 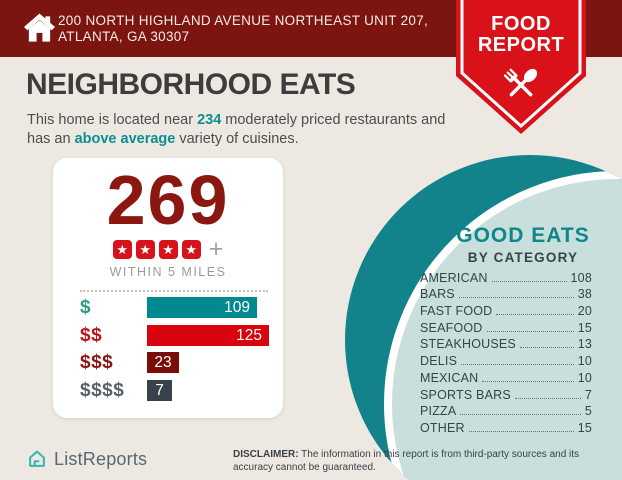 I want to click on badge-title: FOOD REPORT, so click(x=521, y=35).